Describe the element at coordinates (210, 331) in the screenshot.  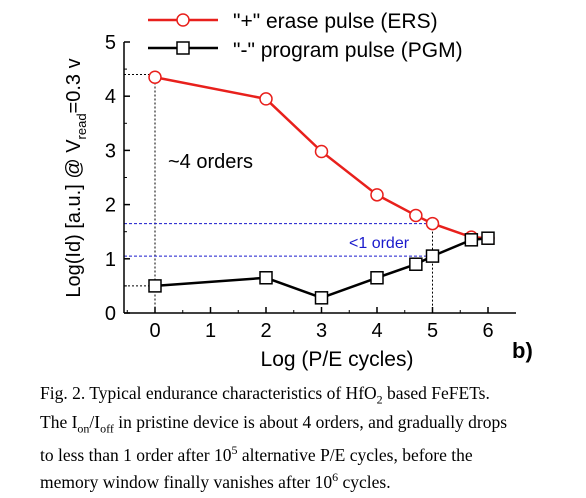
I see `x-tick-label: 1` at that location.